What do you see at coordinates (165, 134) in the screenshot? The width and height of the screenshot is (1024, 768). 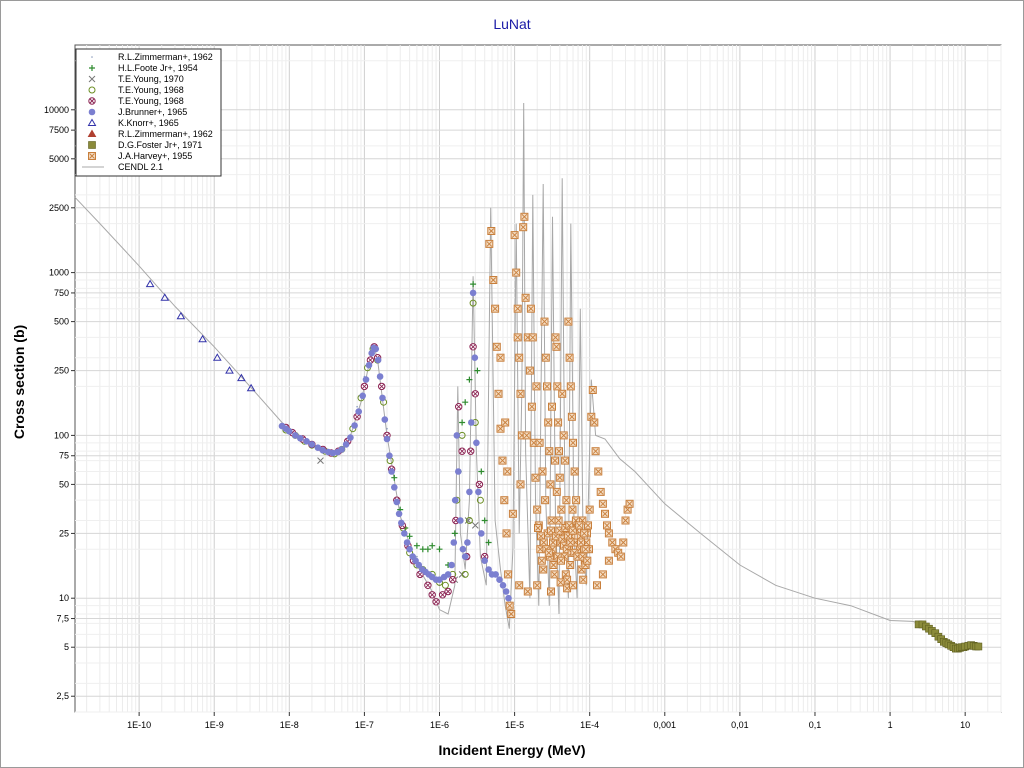 I see `legend-label: R.L.Zimmerman+, 1962` at bounding box center [165, 134].